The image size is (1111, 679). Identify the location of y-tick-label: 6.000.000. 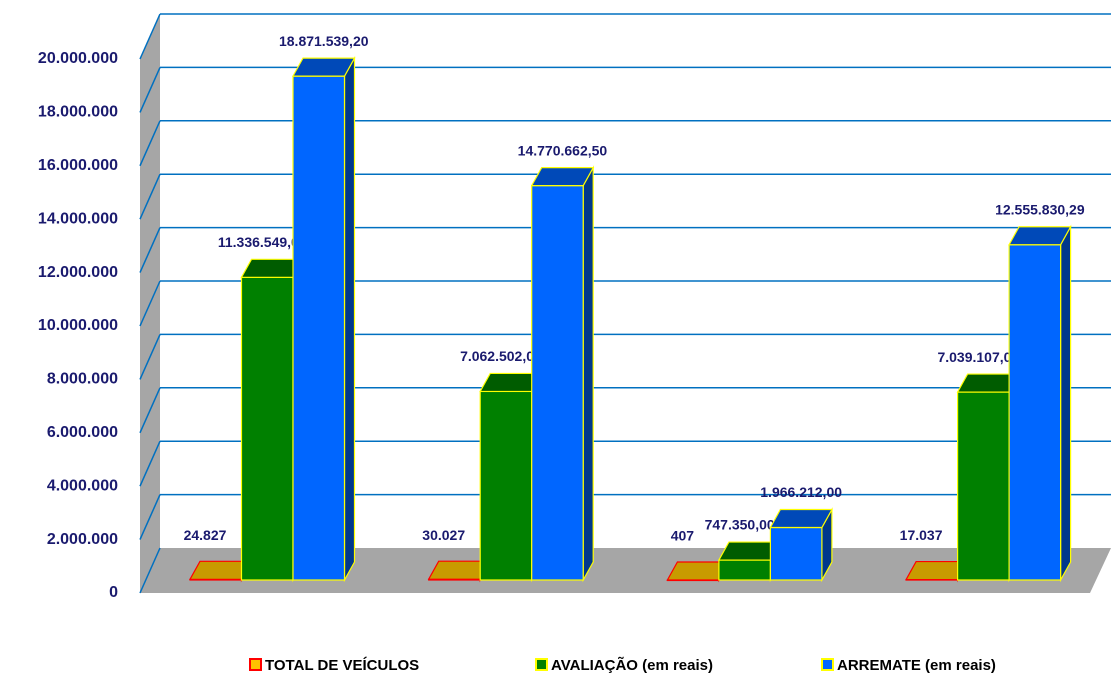
(82, 432).